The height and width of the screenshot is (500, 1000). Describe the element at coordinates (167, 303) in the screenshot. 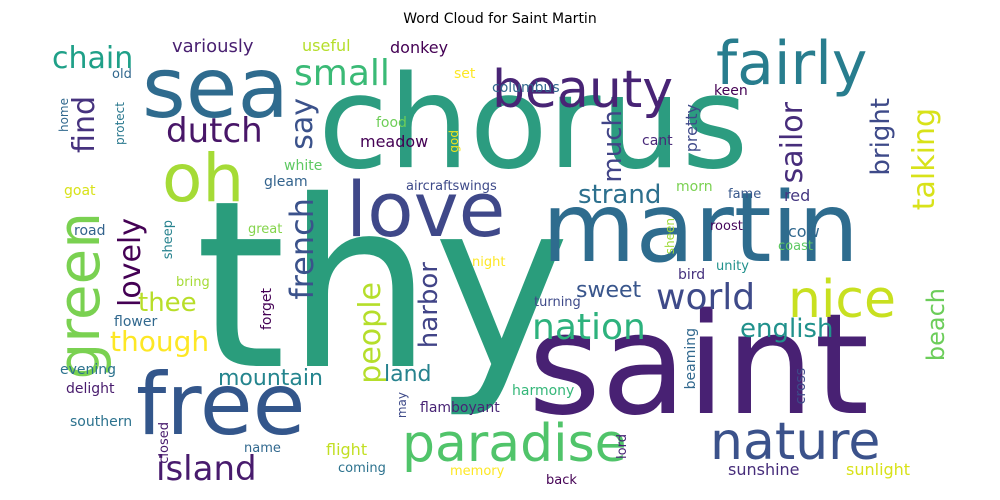

I see `word-thee: thee` at that location.